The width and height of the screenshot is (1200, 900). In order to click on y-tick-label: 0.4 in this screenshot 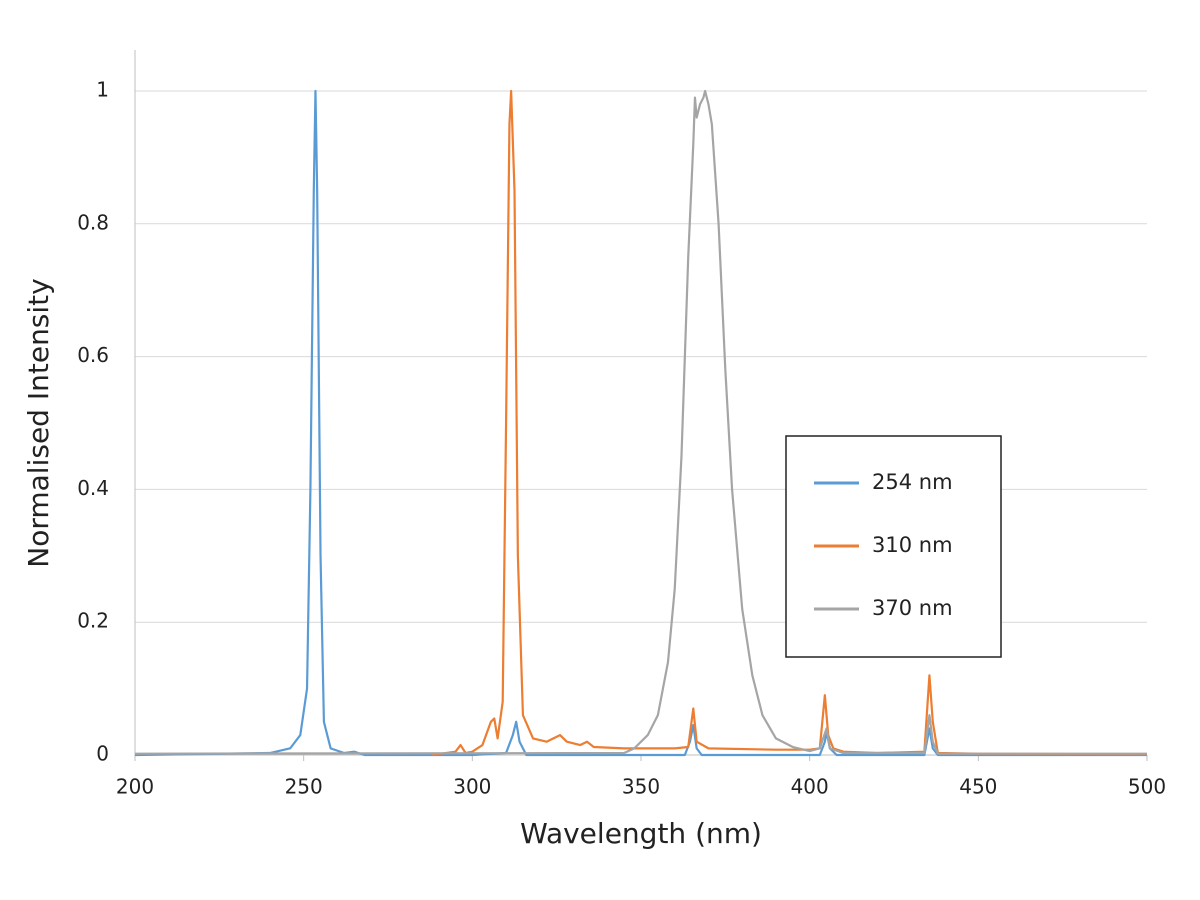, I will do `click(93, 488)`.